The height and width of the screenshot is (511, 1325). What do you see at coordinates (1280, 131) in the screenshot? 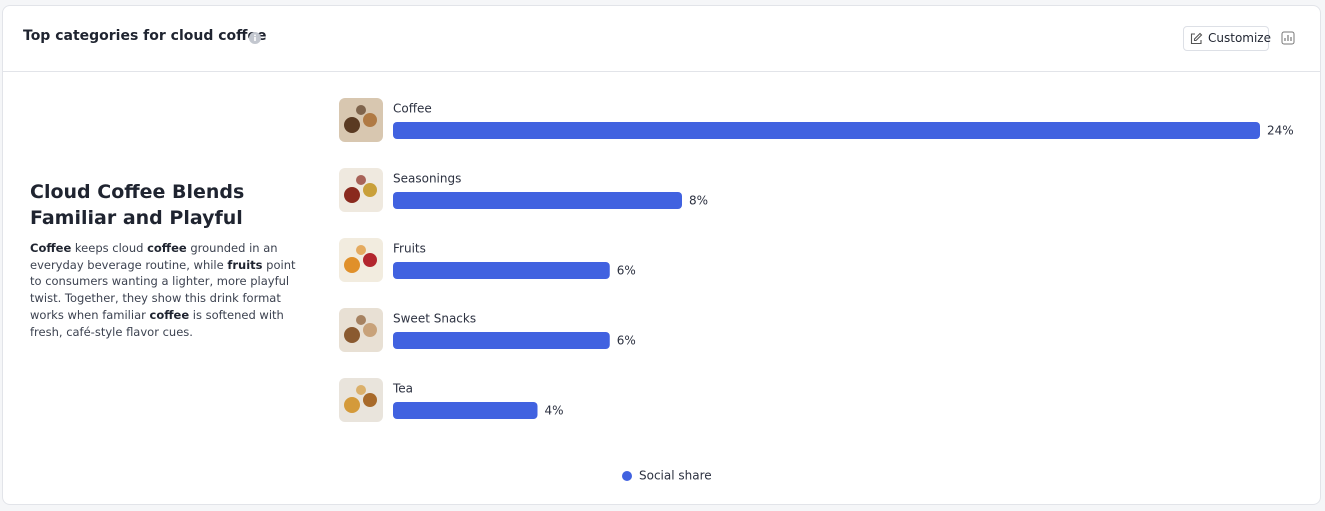
I see `value-label: 24%` at bounding box center [1280, 131].